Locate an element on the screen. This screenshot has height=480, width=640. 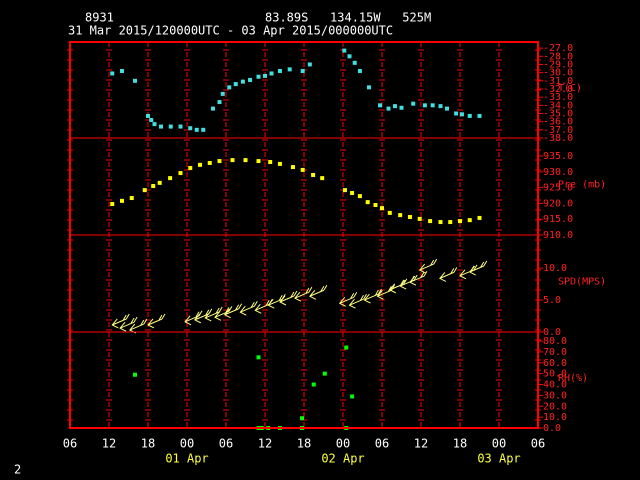
y-tick-label: 60.0 is located at coordinates (555, 363).